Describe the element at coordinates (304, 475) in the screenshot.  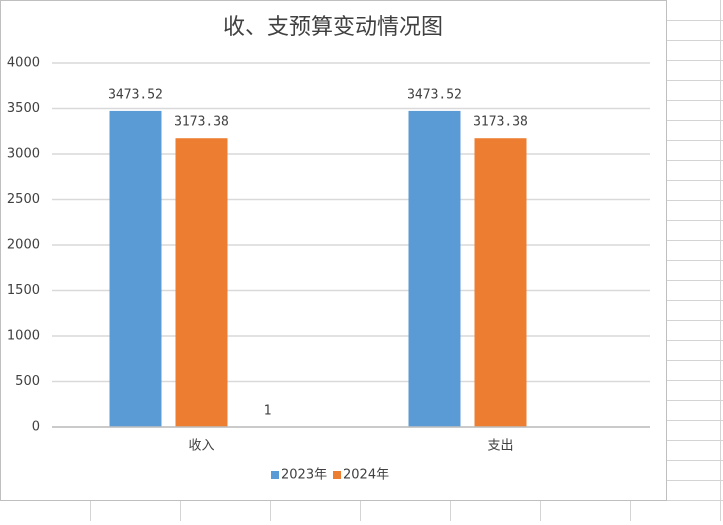
I see `legend-label: 2023年` at that location.